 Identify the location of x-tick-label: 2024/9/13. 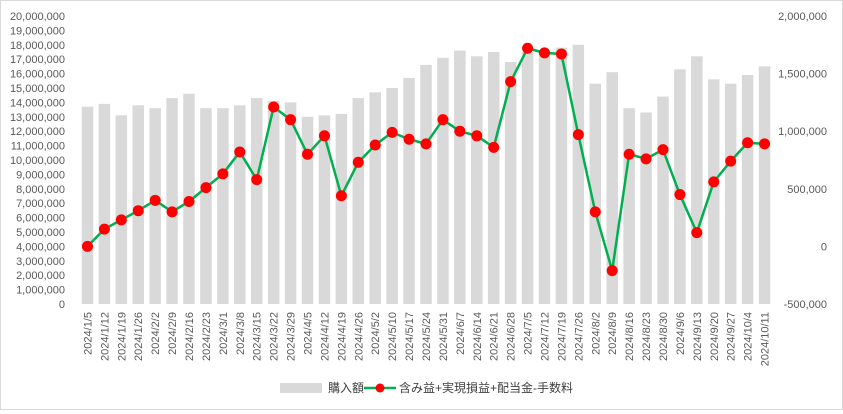
(698, 336).